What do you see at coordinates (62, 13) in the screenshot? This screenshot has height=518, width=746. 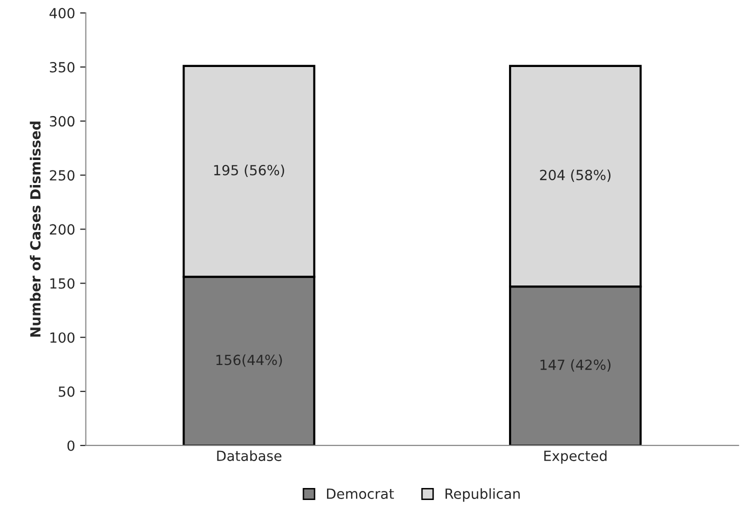 I see `y-tick-label: 400` at bounding box center [62, 13].